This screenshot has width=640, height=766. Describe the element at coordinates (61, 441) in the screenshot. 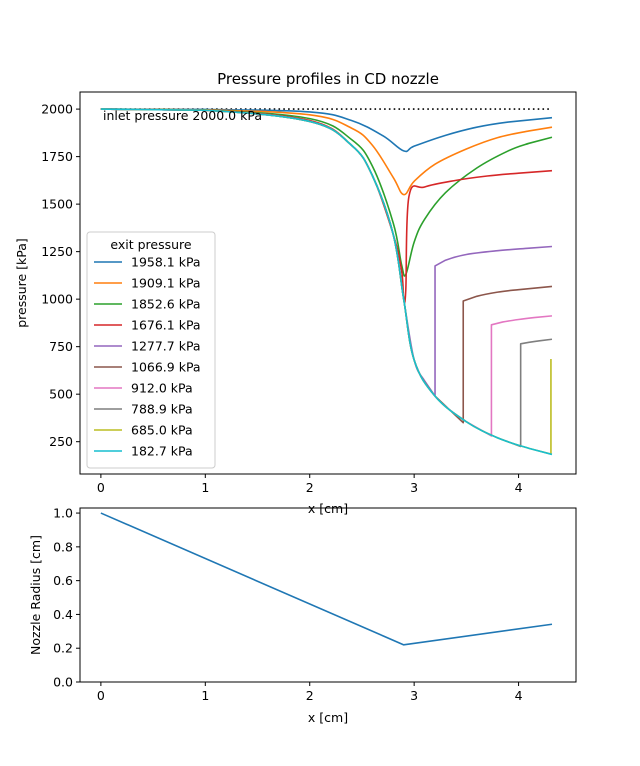

I see `pressure-y-tick-label: 250` at that location.